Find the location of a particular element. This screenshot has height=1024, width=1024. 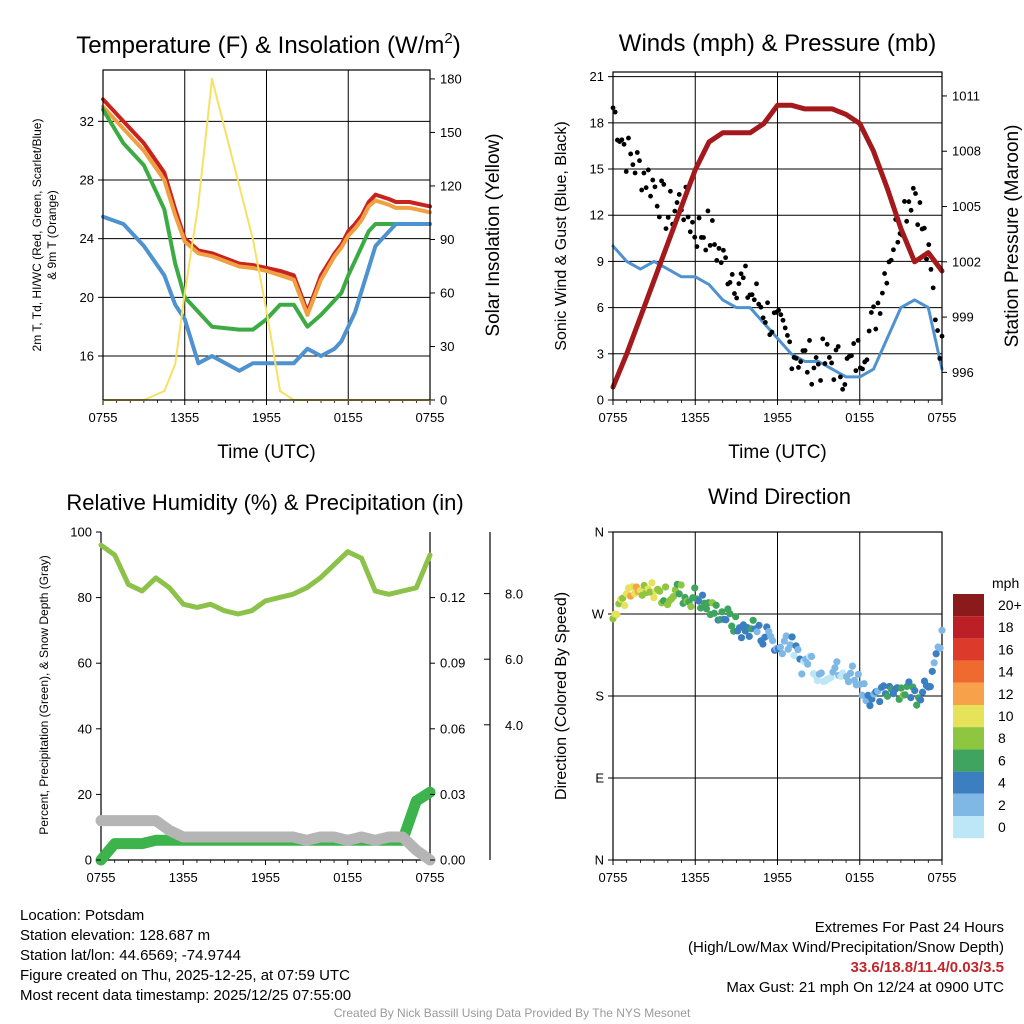

x-tick-label: 1355 is located at coordinates (695, 417).